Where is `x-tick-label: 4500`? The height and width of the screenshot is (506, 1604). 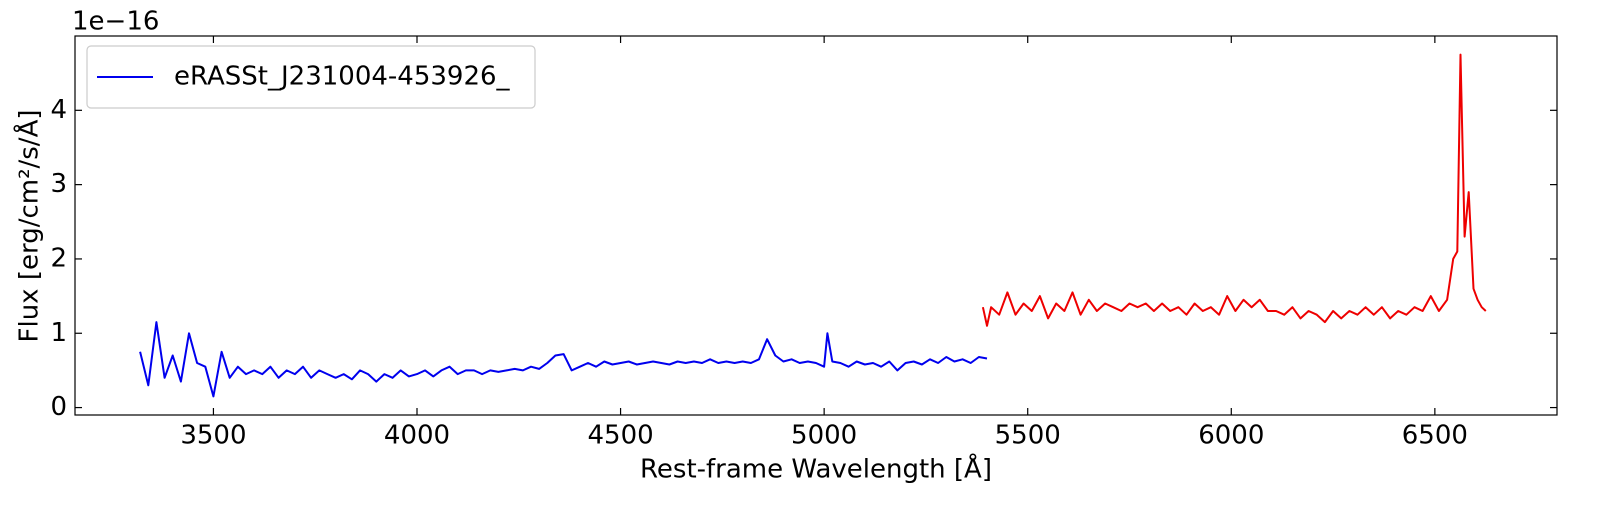 x-tick-label: 4500 is located at coordinates (620, 436).